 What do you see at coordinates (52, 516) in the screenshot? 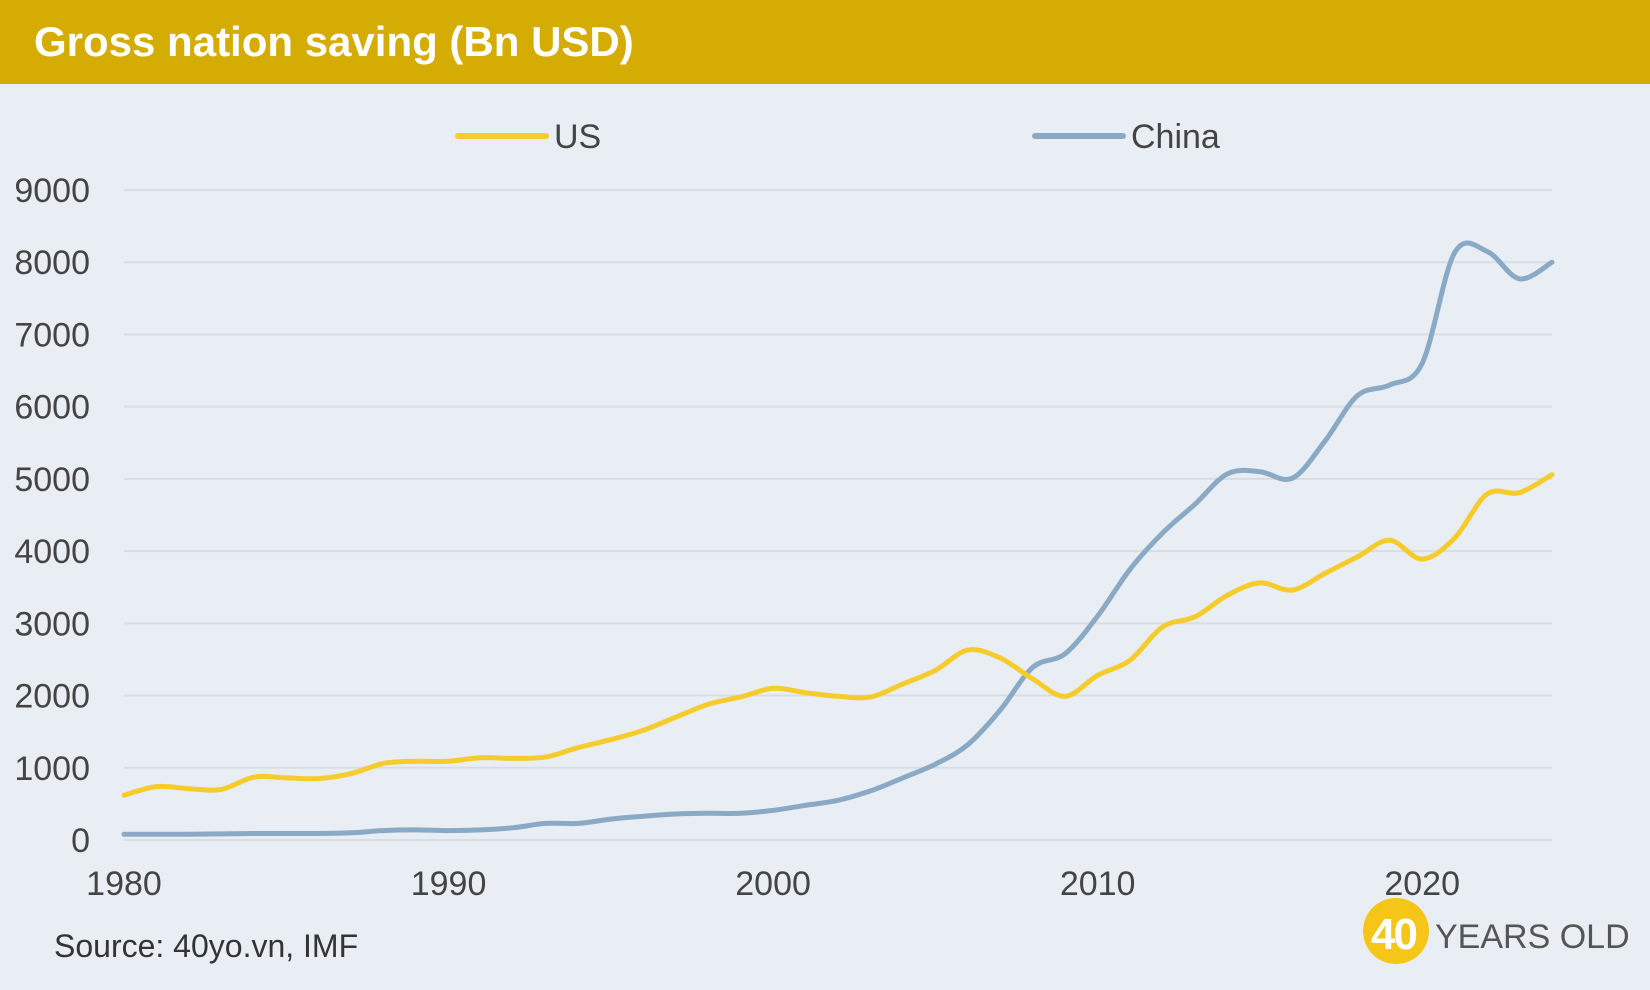
I see `y-axis-ticks: 0 1000 2000 3000 4000 5000 6000 7000 8000 9000` at bounding box center [52, 516].